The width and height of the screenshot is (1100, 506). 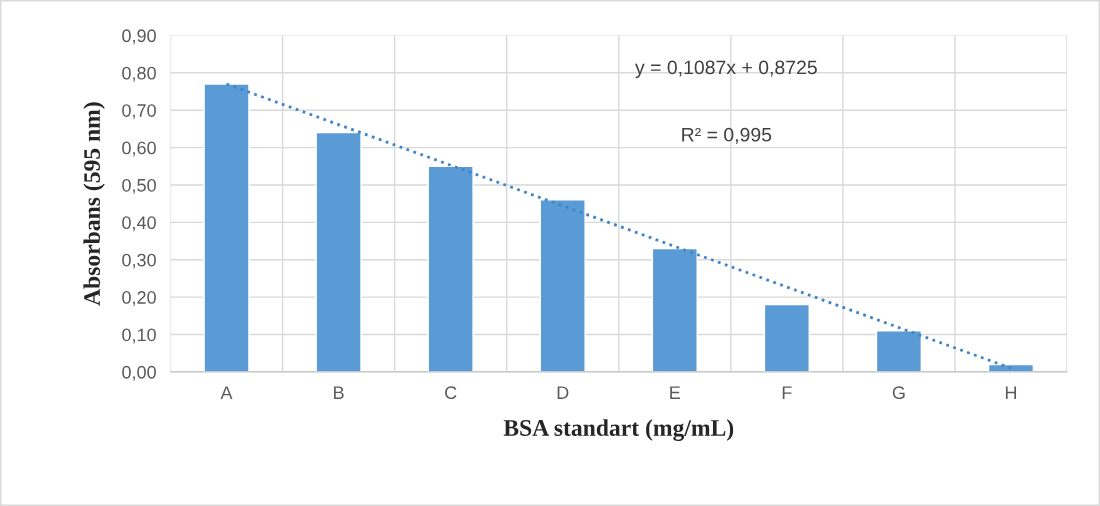 I want to click on x-tick-label: C, so click(x=451, y=393).